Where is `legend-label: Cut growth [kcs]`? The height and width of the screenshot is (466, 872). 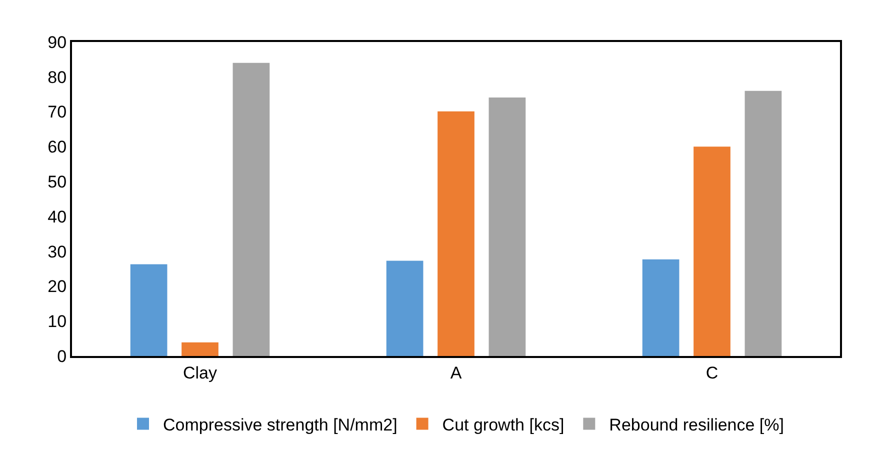 legend-label: Cut growth [kcs] is located at coordinates (503, 424).